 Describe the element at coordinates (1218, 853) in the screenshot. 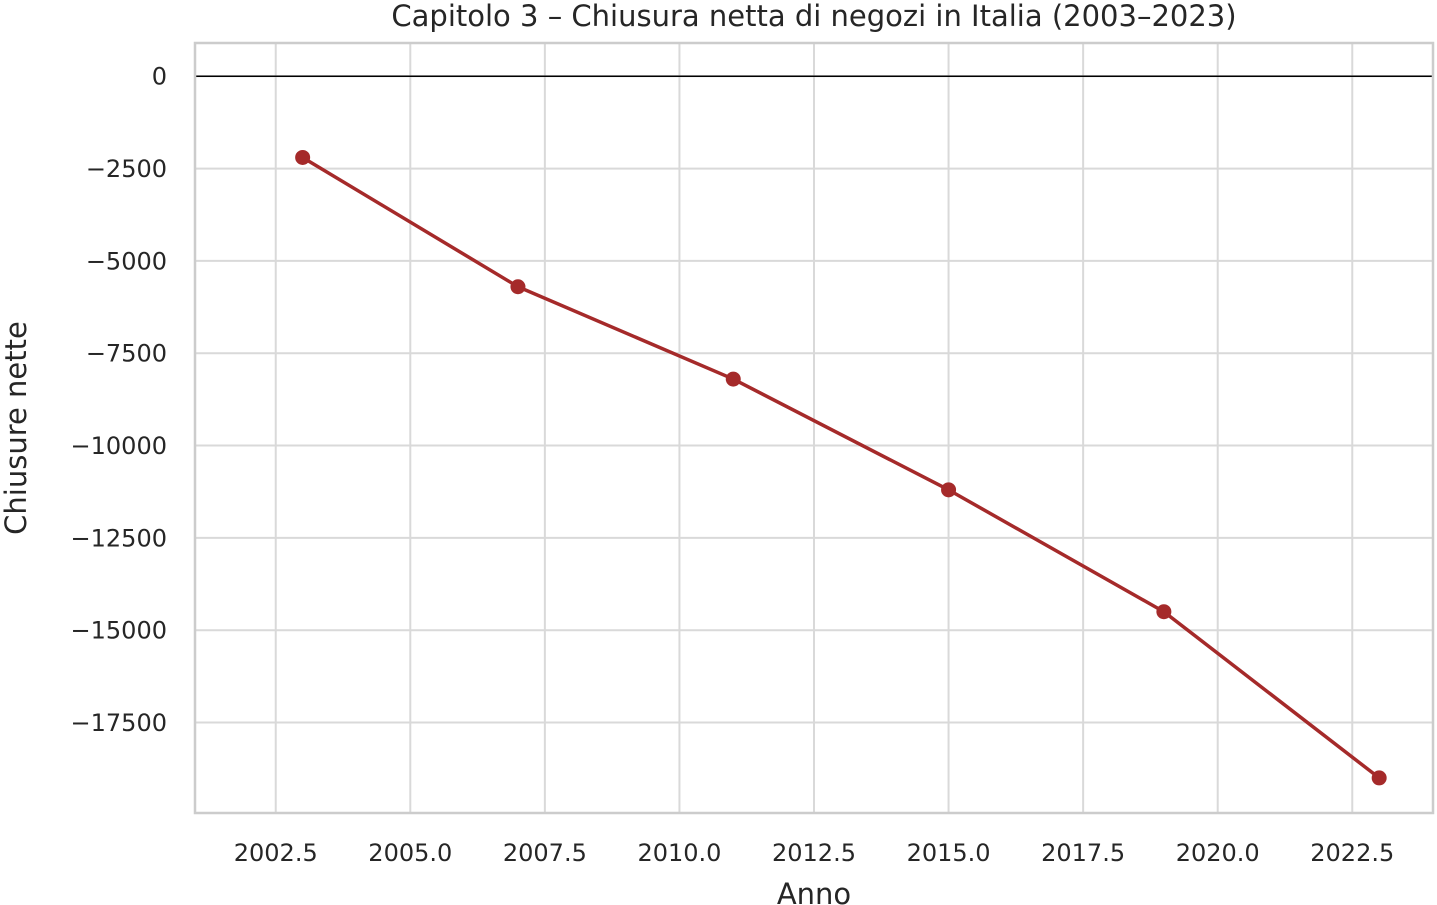

I see `x-tick-label: 2020.0` at that location.